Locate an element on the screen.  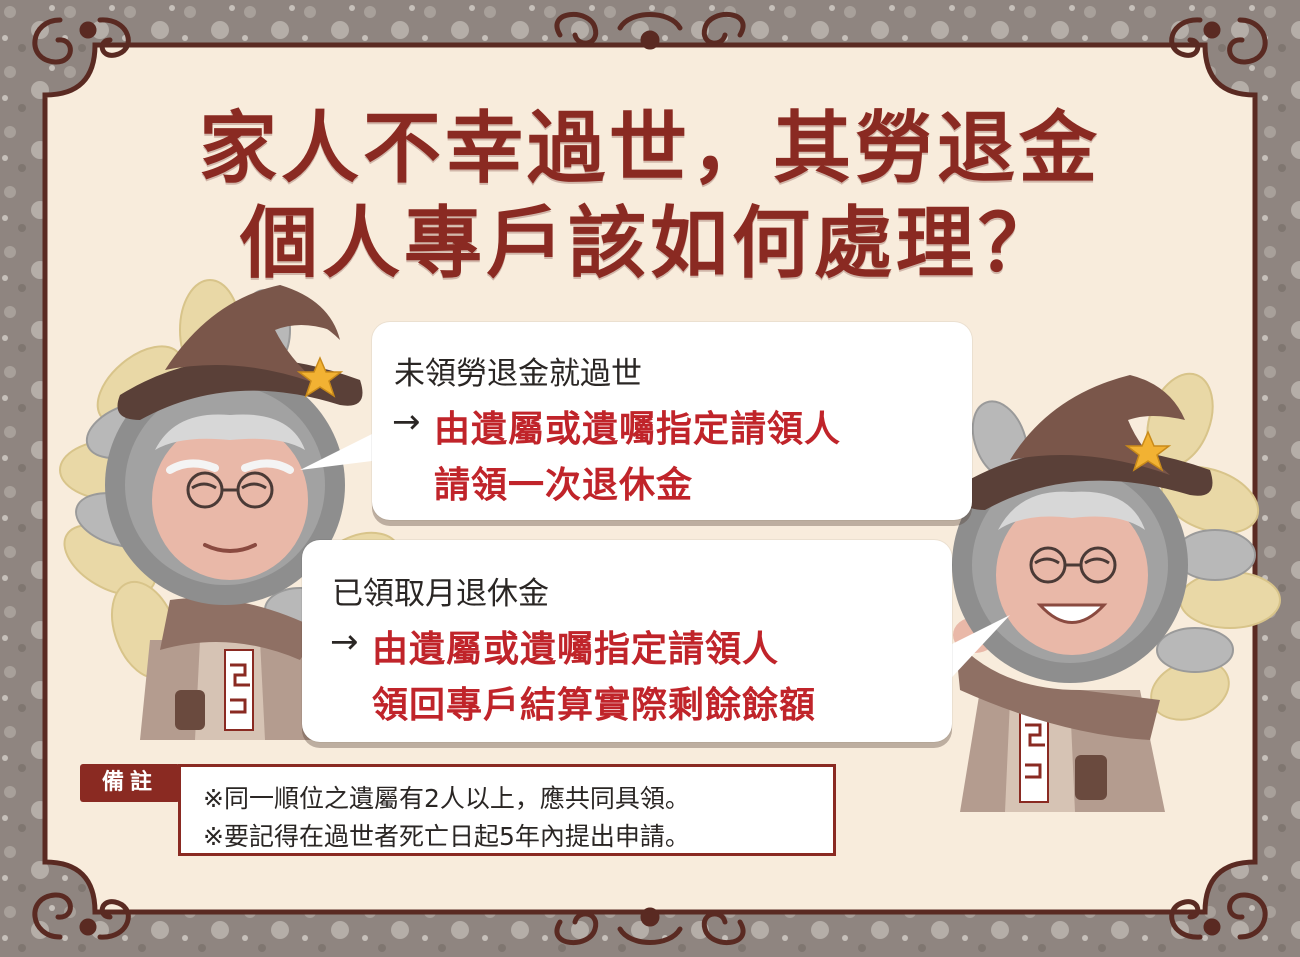
note-line-1: ※同一順位之遺屬有2人以上，應共同具領。 is located at coordinates (446, 798).